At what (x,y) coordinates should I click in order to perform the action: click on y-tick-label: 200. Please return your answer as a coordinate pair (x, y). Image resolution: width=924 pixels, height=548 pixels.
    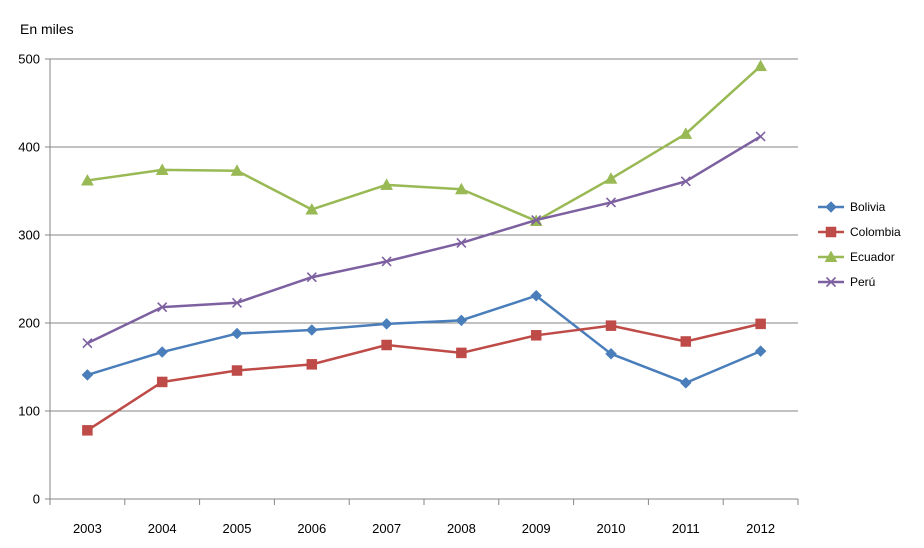
    Looking at the image, I should click on (29, 323).